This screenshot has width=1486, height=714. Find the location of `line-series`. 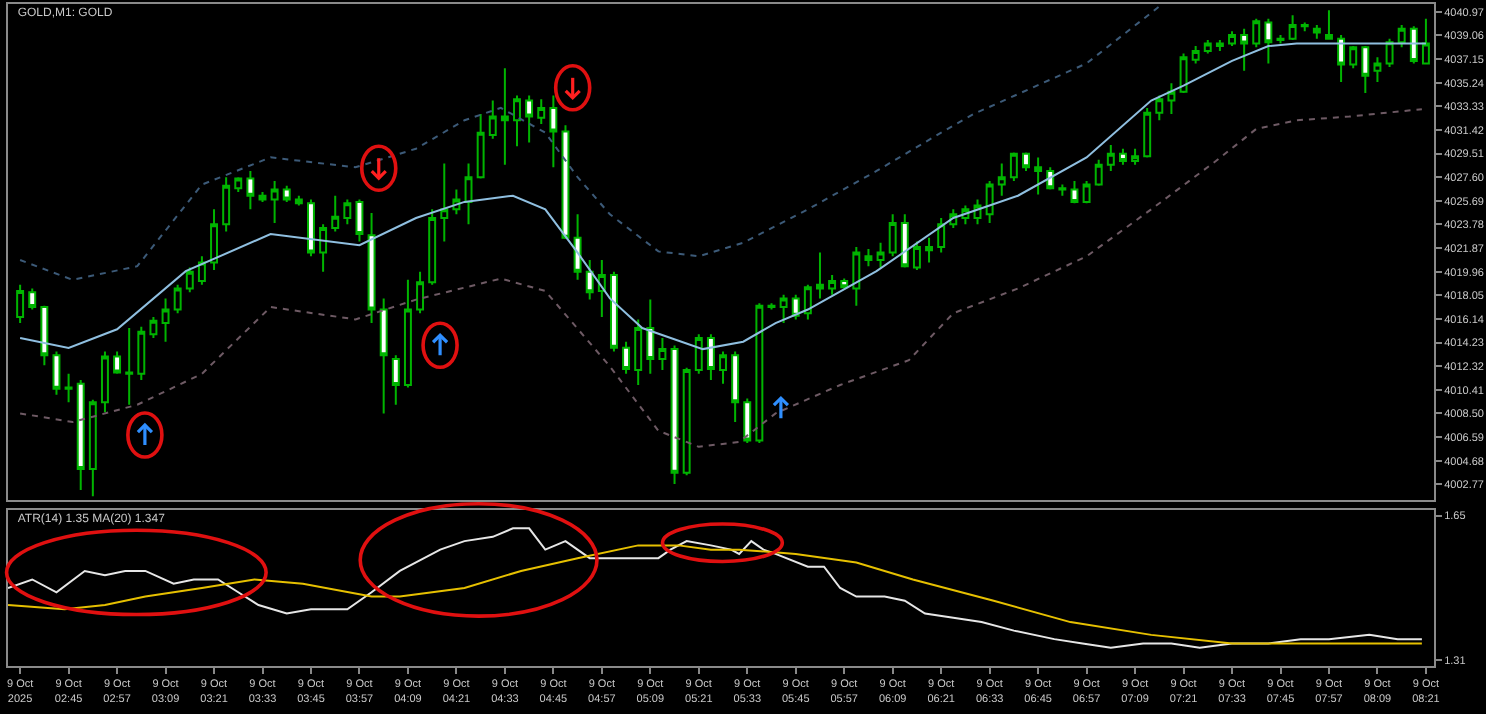

line-series is located at coordinates (715, 594).